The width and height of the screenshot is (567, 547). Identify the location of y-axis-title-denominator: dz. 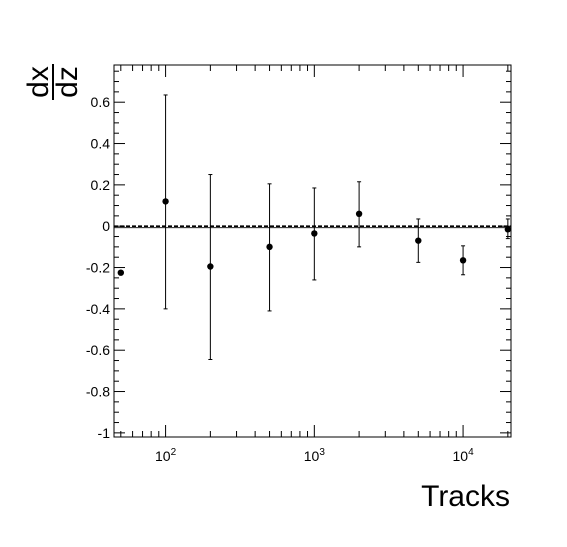
(67, 82).